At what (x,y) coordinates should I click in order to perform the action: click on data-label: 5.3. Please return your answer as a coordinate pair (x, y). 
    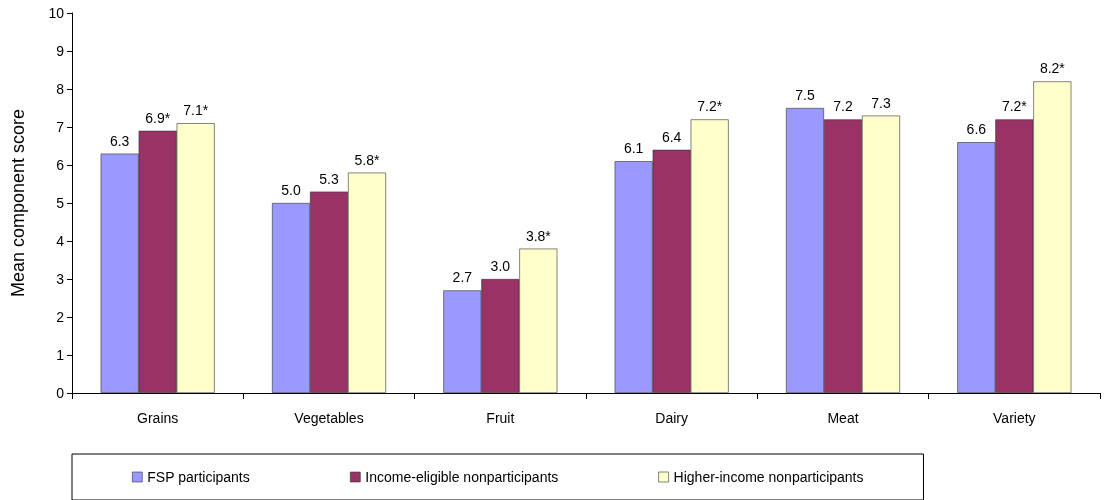
    Looking at the image, I should click on (329, 178).